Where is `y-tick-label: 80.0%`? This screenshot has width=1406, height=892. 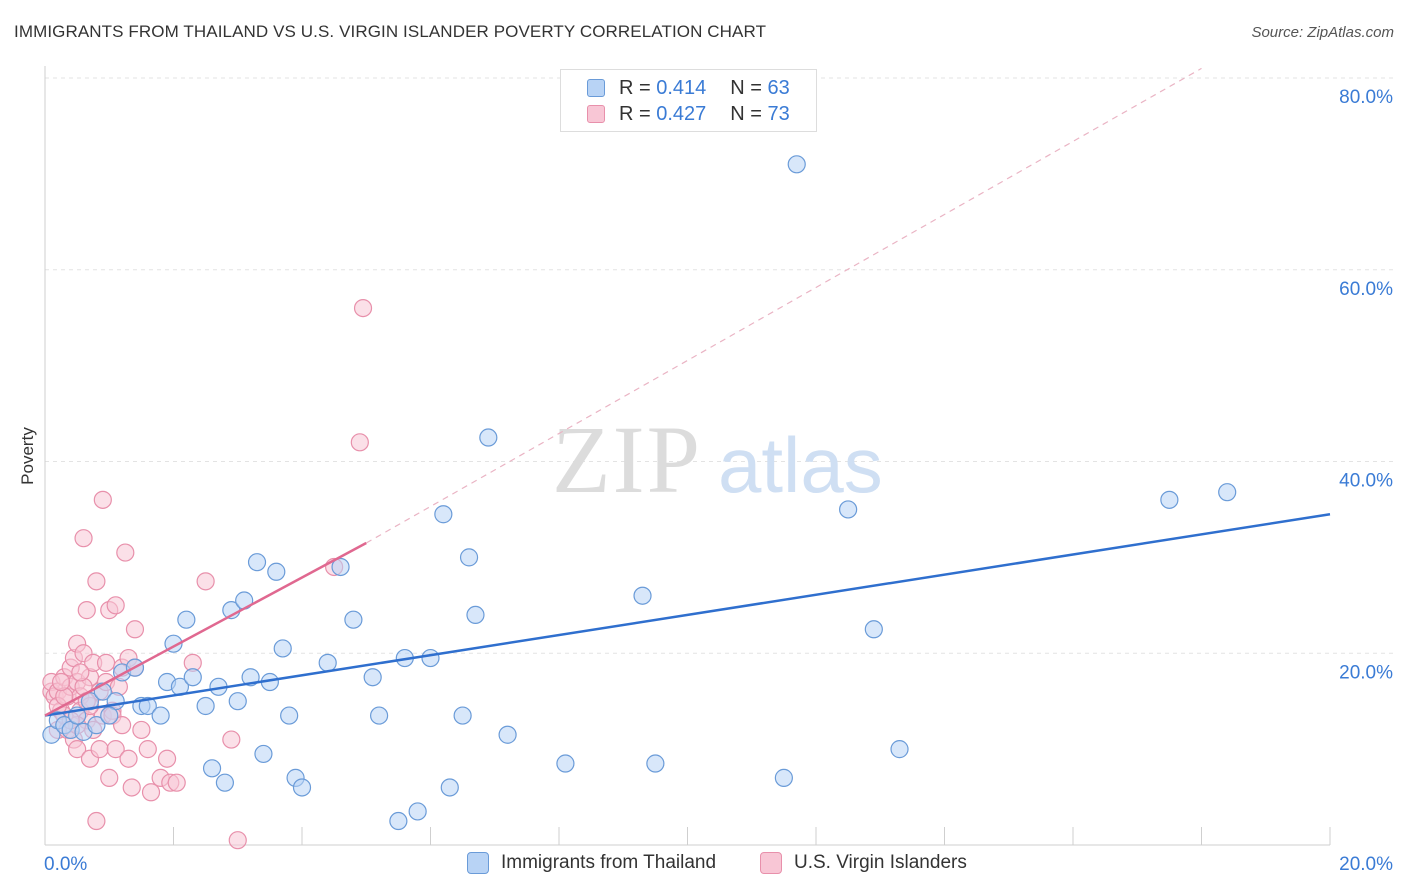
y-tick-label: 80.0% is located at coordinates (1366, 97).